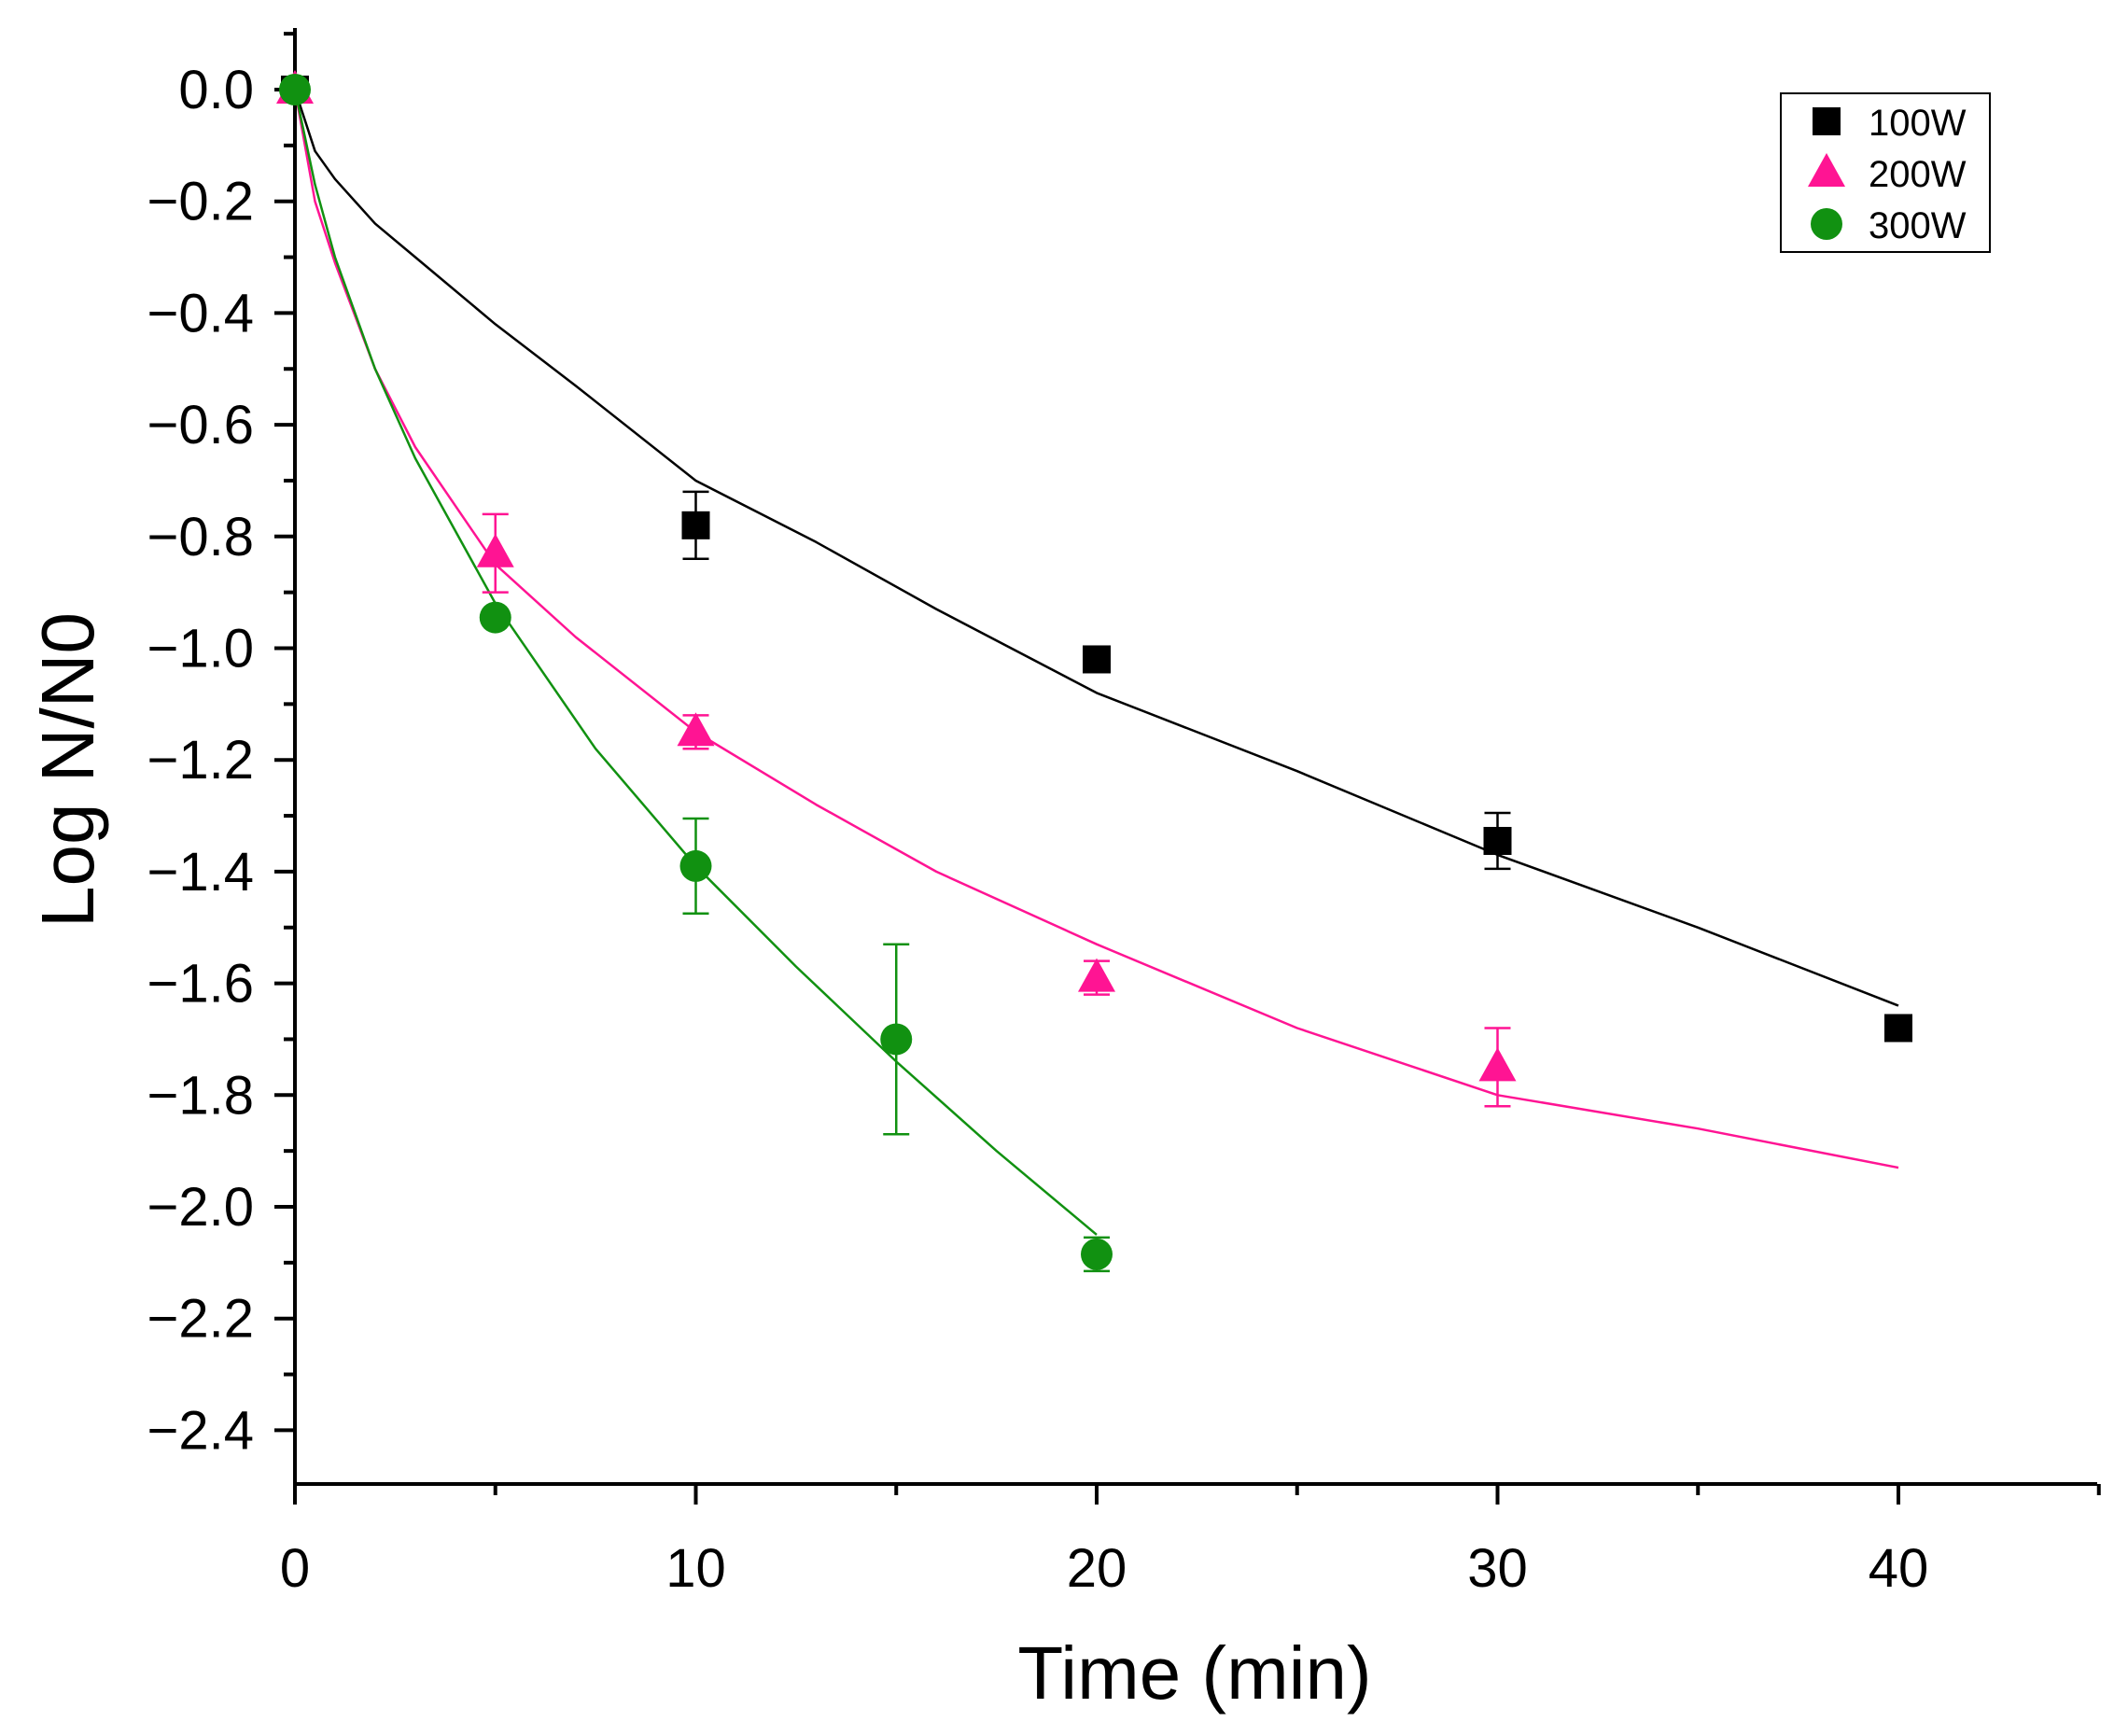 This screenshot has height=1736, width=2114. Describe the element at coordinates (201, 984) in the screenshot. I see `y-tick-label: −1.6` at that location.